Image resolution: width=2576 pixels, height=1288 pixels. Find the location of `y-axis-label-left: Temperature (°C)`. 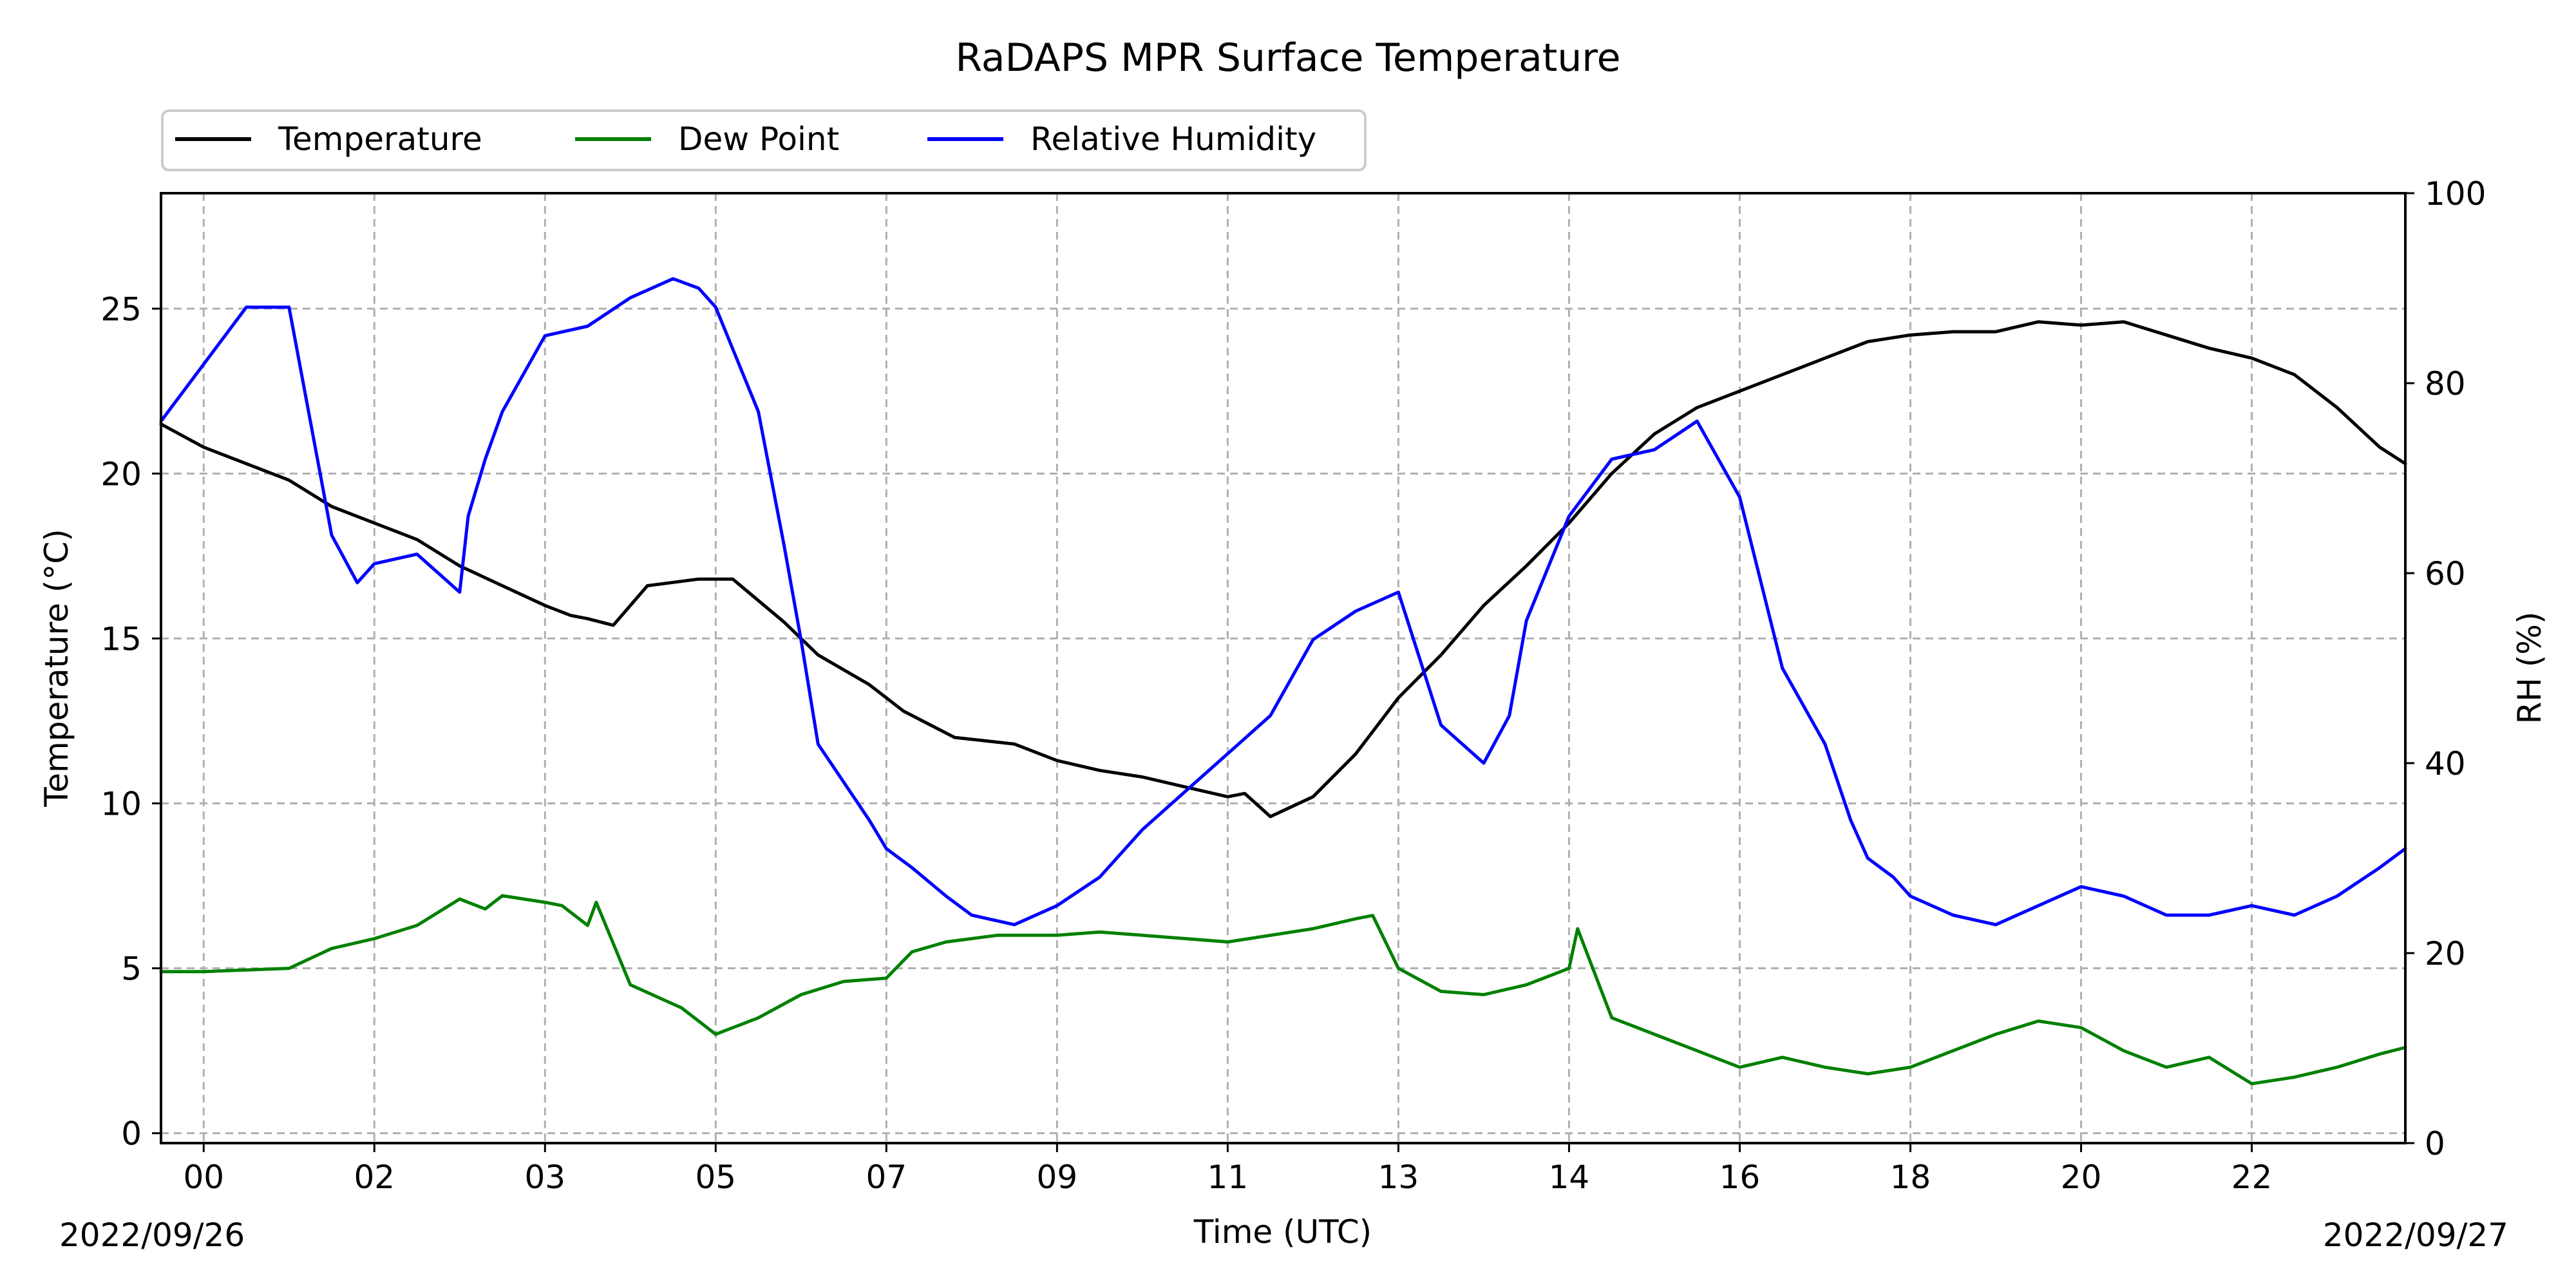

y-axis-label-left: Temperature (°C) is located at coordinates (56, 668).